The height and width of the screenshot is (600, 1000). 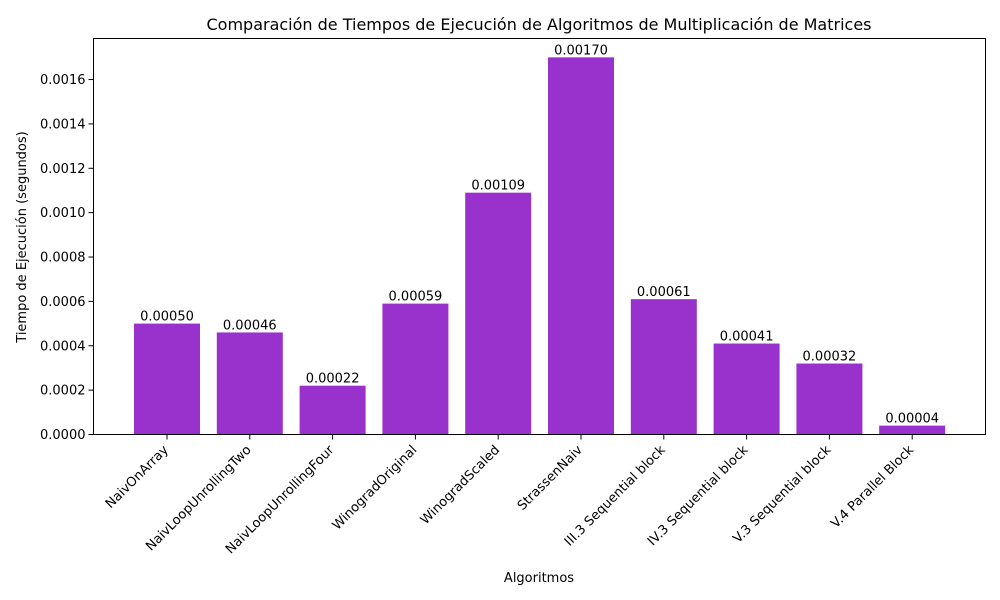 What do you see at coordinates (830, 357) in the screenshot?
I see `data-label-9: 0.00032` at bounding box center [830, 357].